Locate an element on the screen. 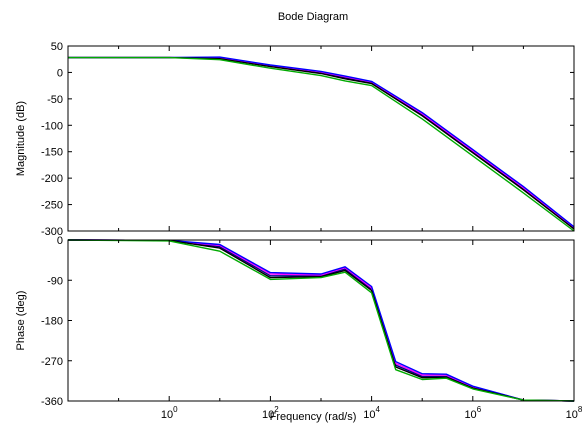  phase-y-tick-label: -270 is located at coordinates (52, 362).